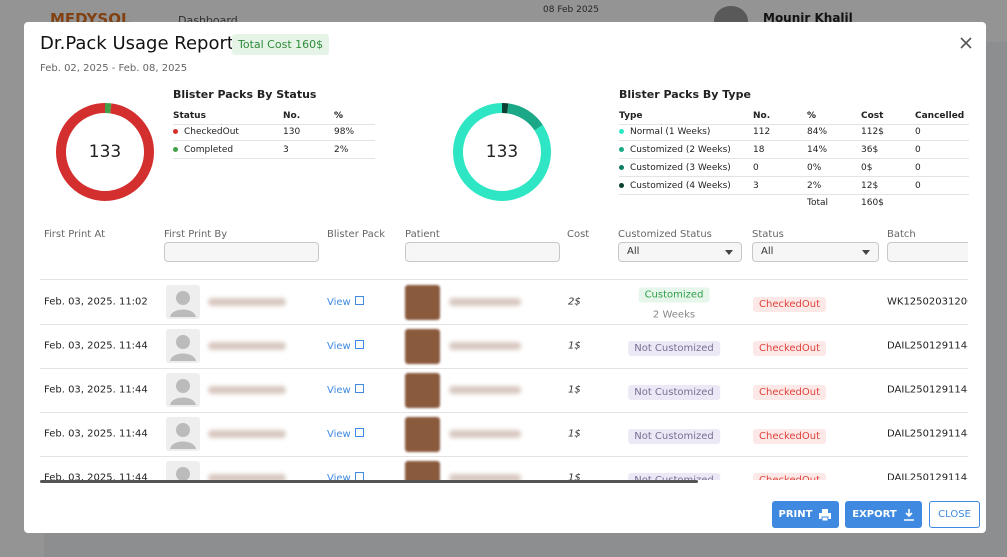 The image size is (1007, 557). I want to click on cell-count: 130, so click(292, 132).